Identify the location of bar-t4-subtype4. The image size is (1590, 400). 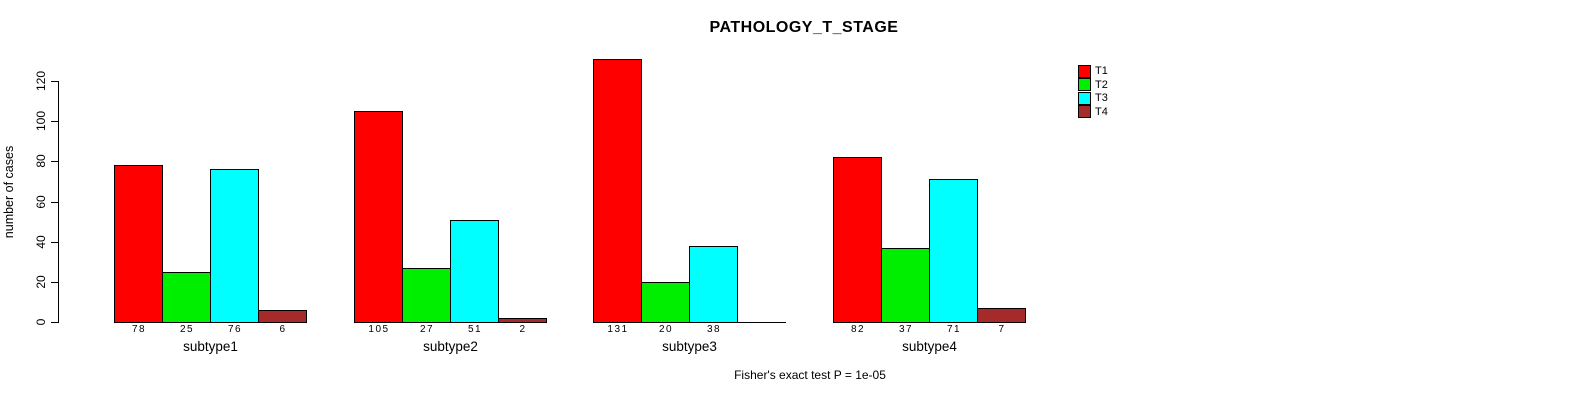
(1001, 315).